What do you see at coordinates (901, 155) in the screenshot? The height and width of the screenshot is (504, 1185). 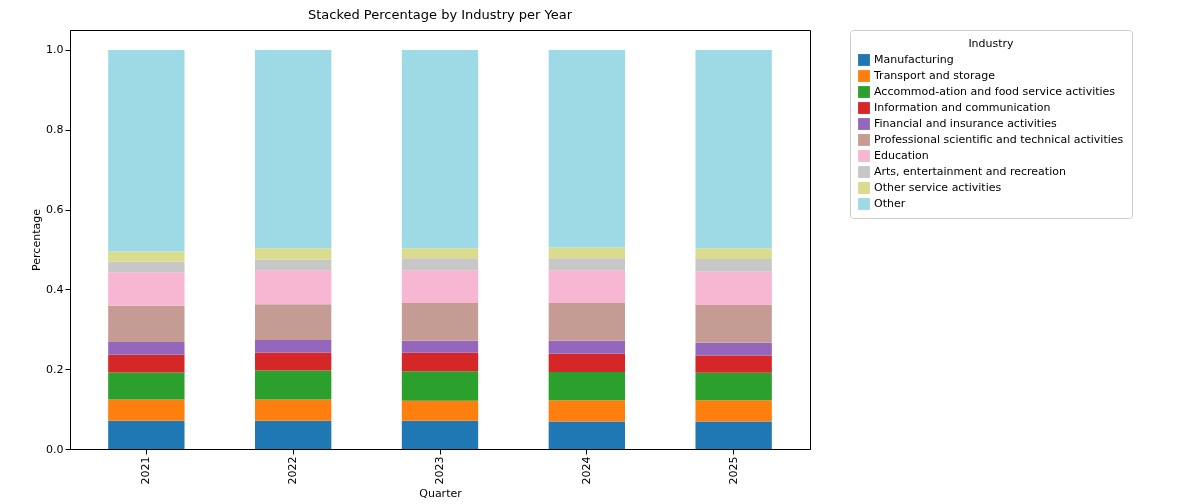 I see `legend-label: Education` at bounding box center [901, 155].